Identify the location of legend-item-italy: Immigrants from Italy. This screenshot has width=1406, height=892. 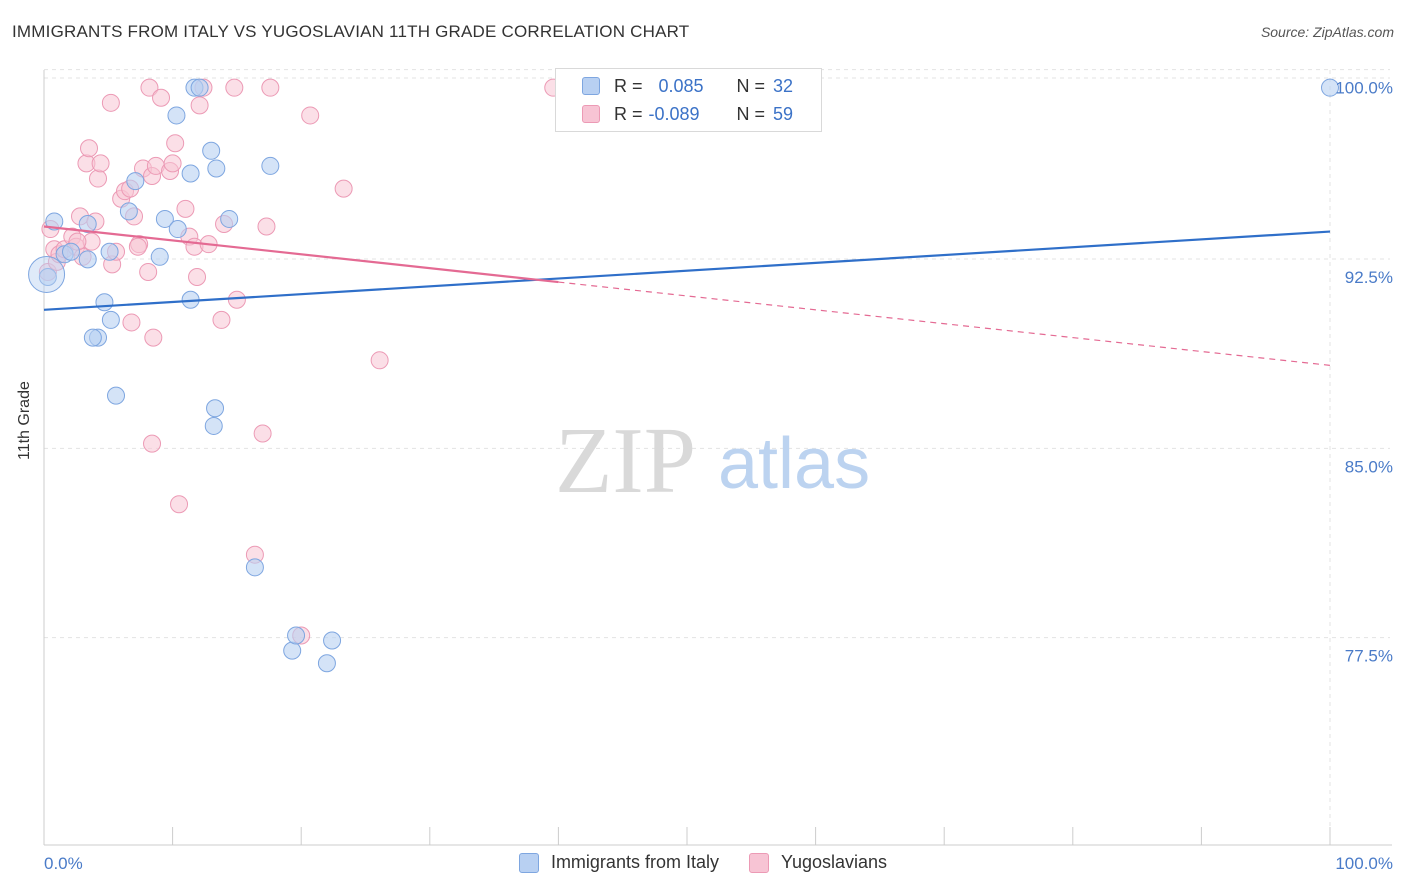
(618, 862).